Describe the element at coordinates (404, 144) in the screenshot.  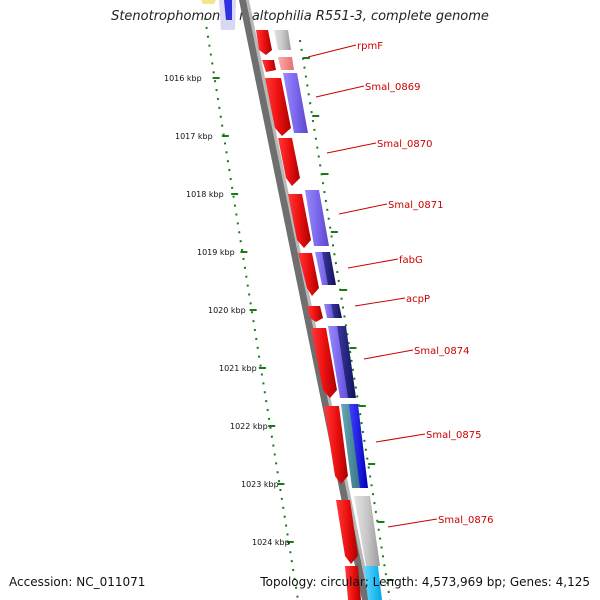
I see `gene-label-Smal-0870: Smal_0870` at that location.